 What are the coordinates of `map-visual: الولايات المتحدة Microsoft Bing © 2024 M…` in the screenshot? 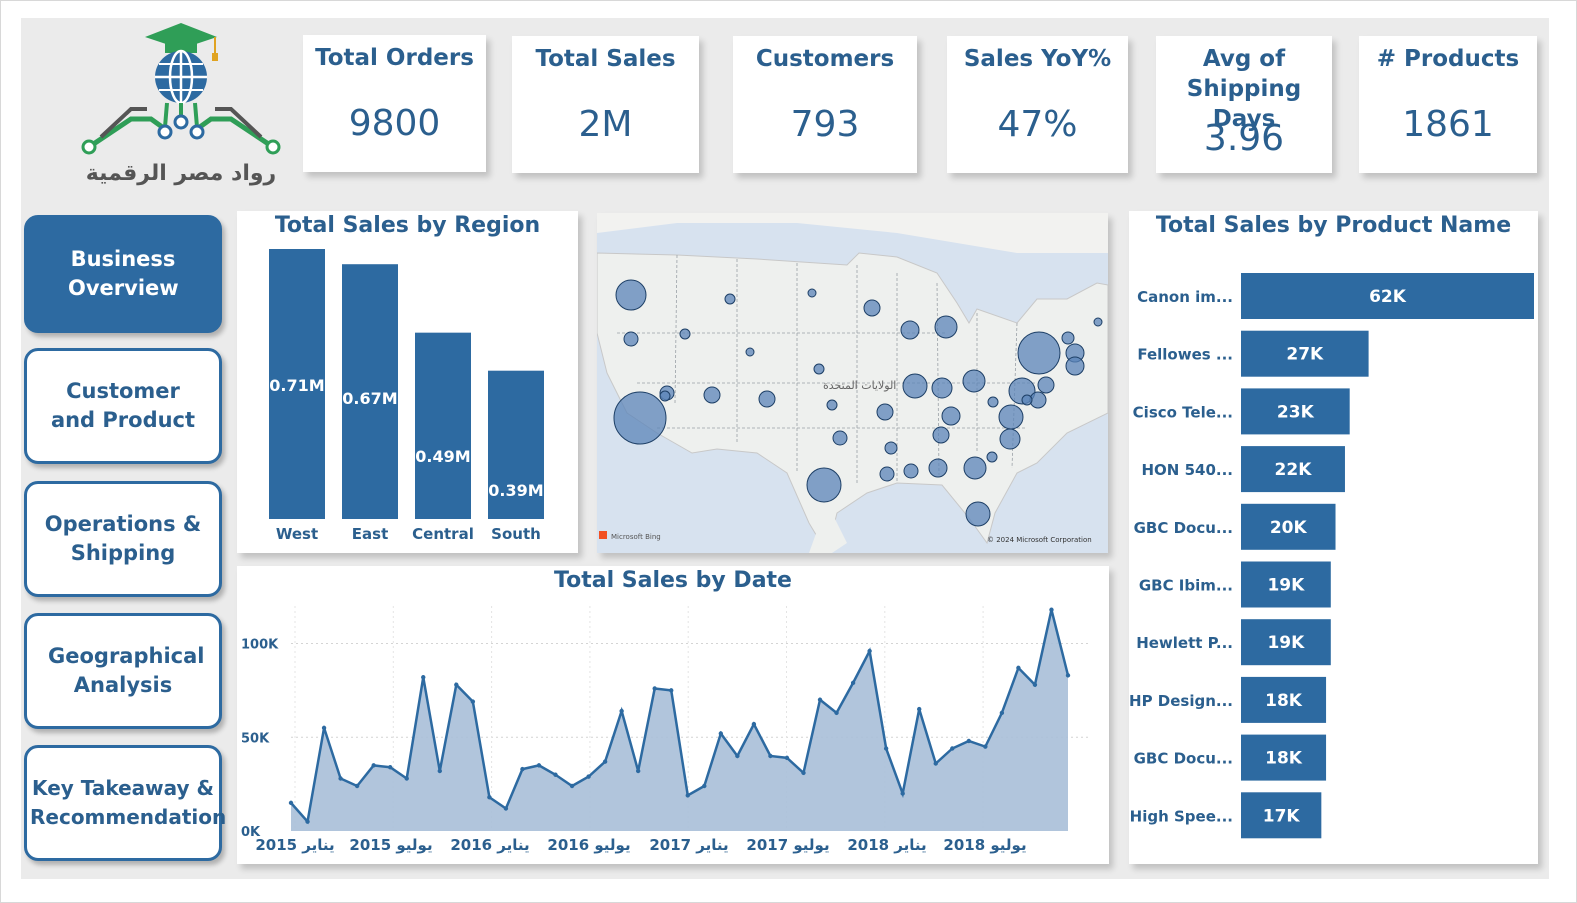 It's located at (852, 384).